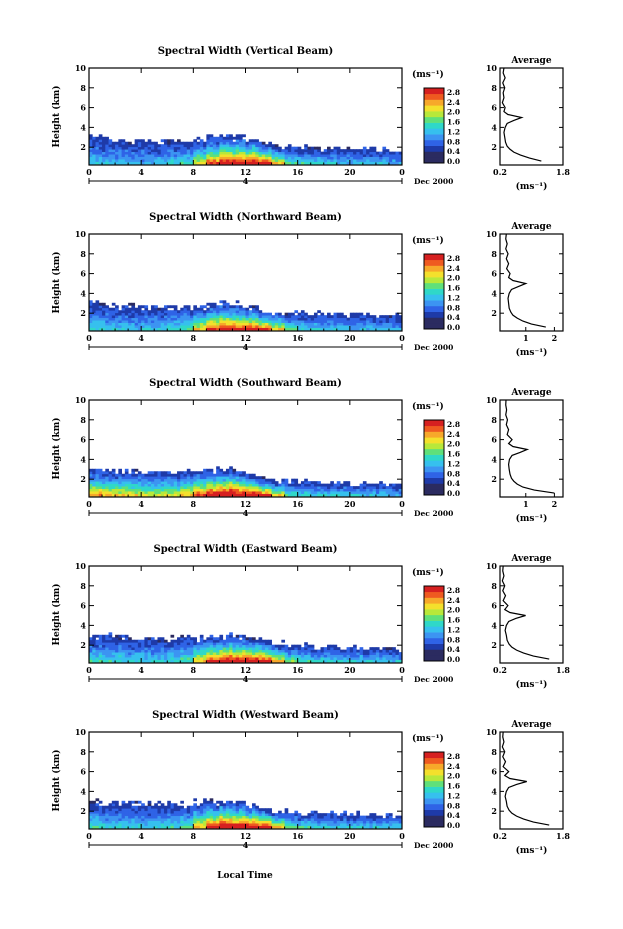 This screenshot has height=929, width=623. Describe the element at coordinates (245, 836) in the screenshot. I see `x-tick-label: 12` at that location.